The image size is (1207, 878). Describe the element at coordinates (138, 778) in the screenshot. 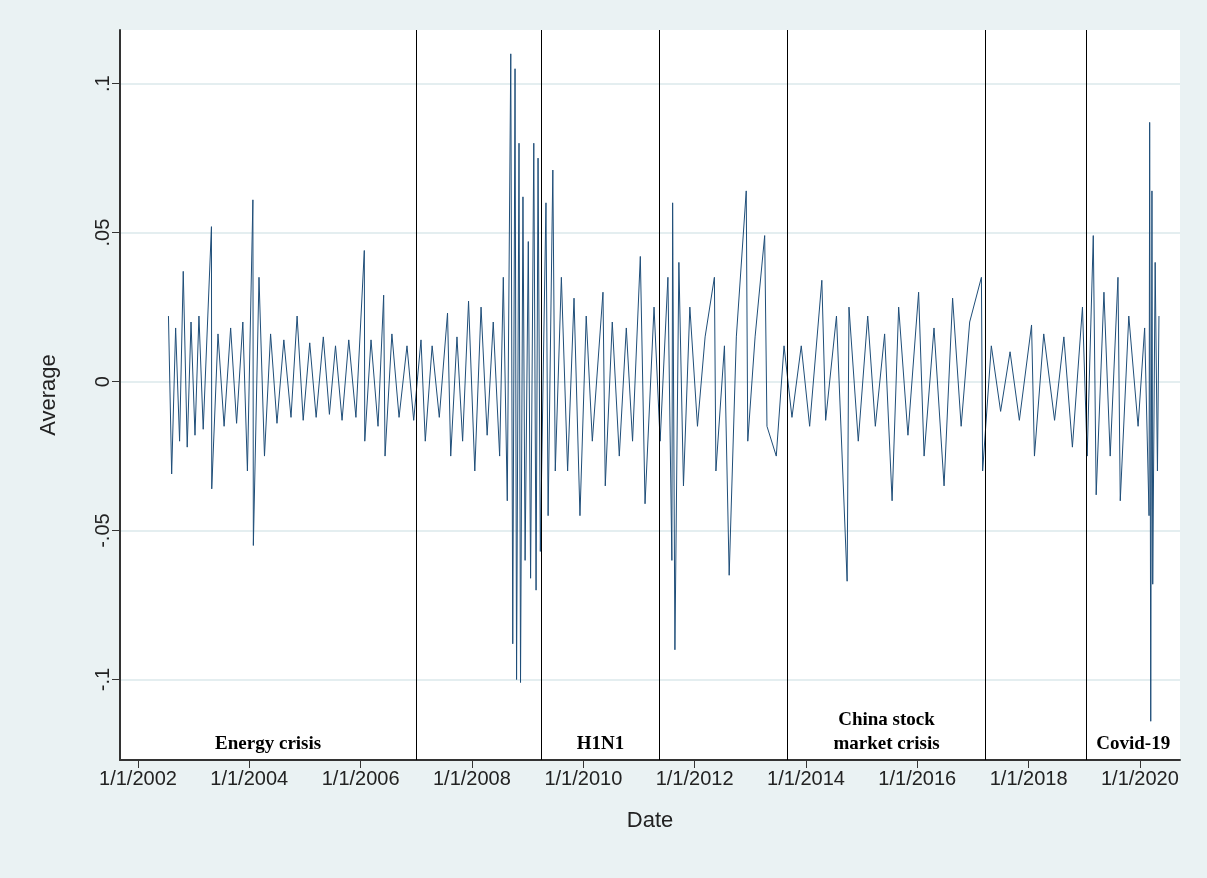

I see `x-tick-label: 1/1/2002` at that location.